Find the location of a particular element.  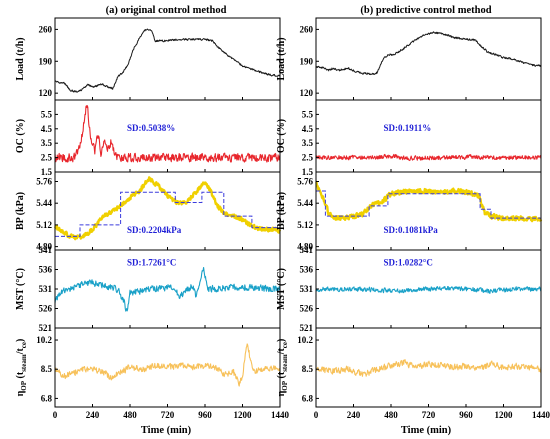

y-axis-label-oc: OC (%) is located at coordinates (20, 136).